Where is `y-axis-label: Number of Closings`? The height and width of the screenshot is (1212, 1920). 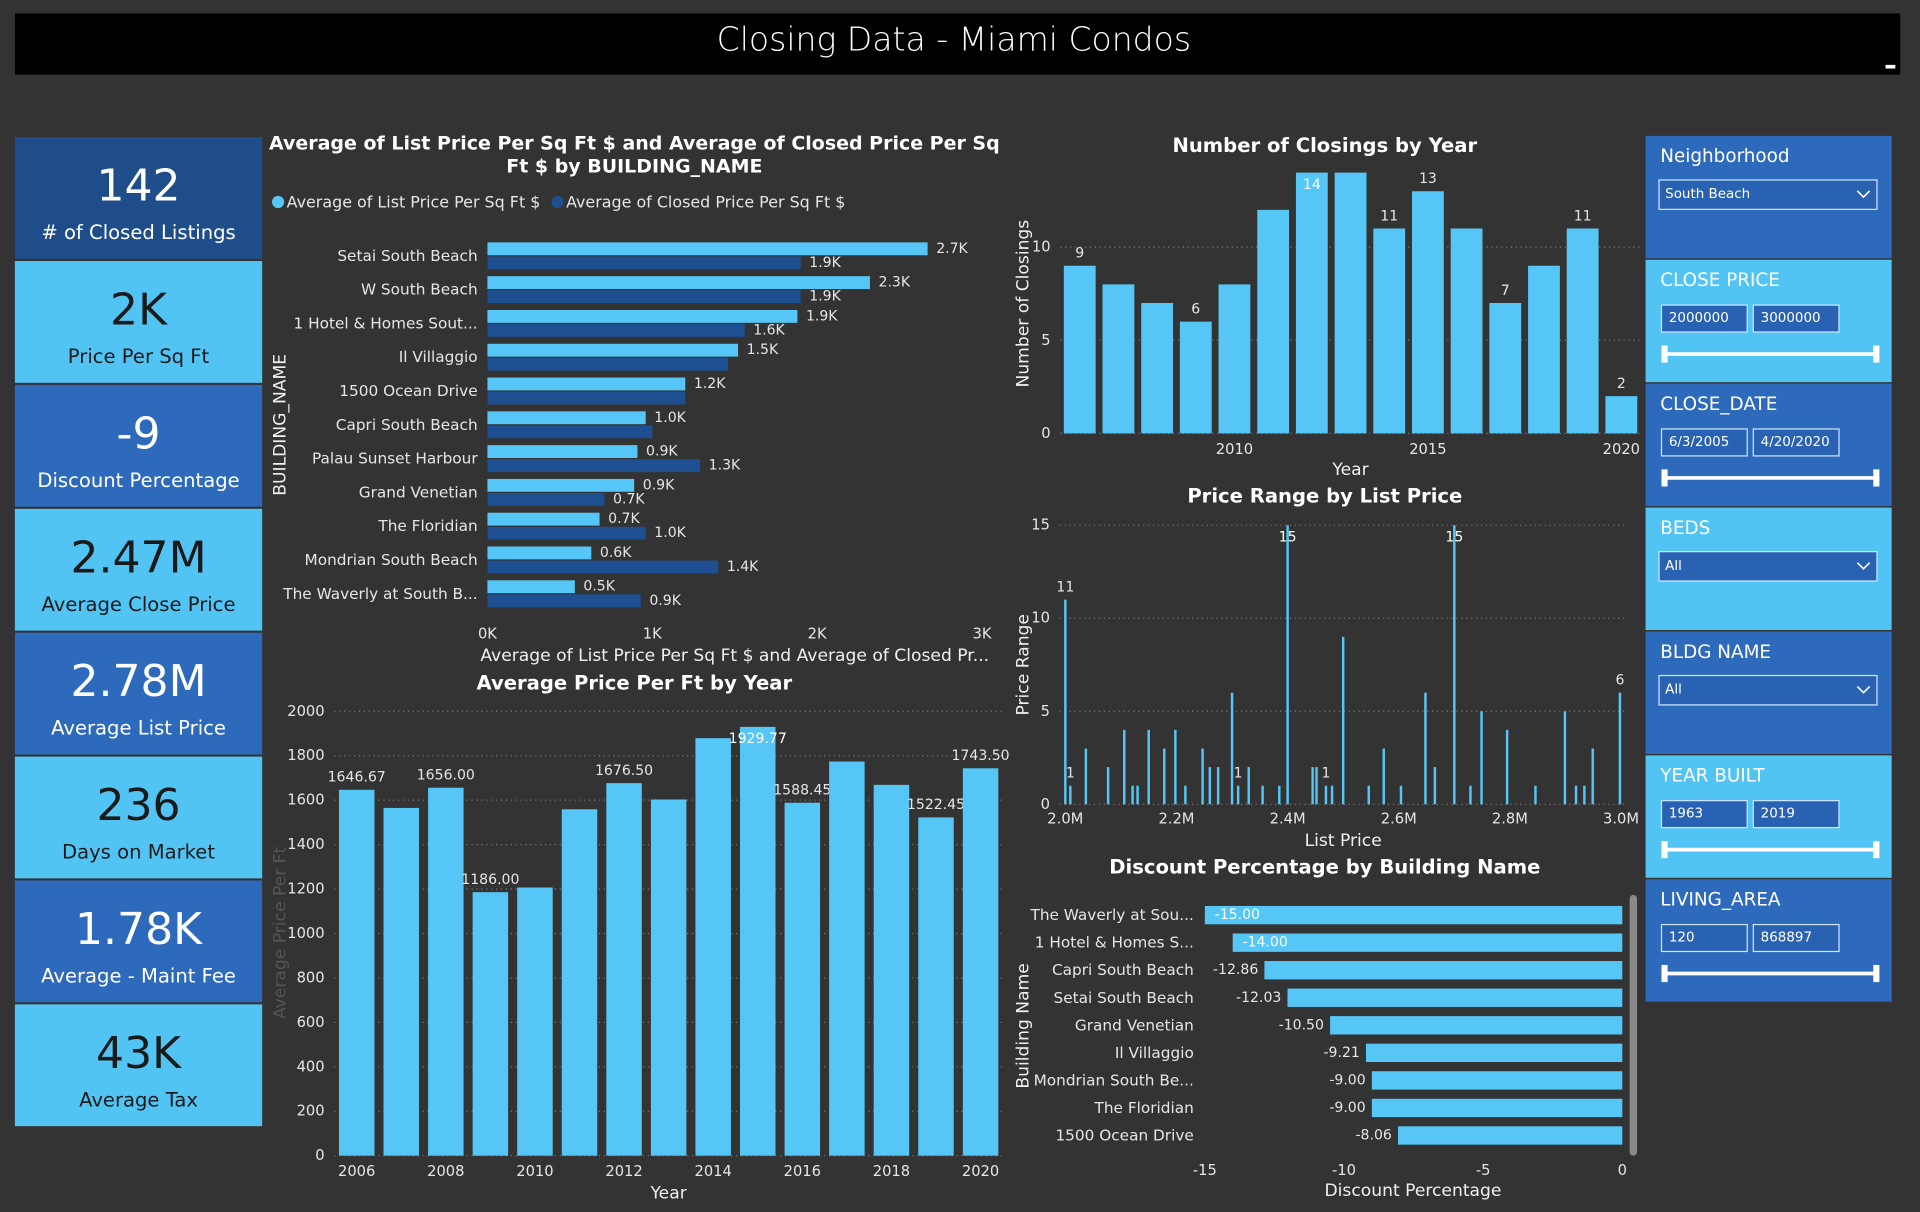
y-axis-label: Number of Closings is located at coordinates (1024, 304).